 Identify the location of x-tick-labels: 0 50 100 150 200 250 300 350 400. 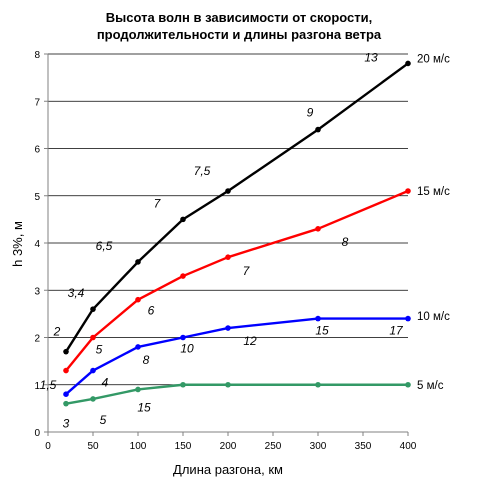
(231, 446).